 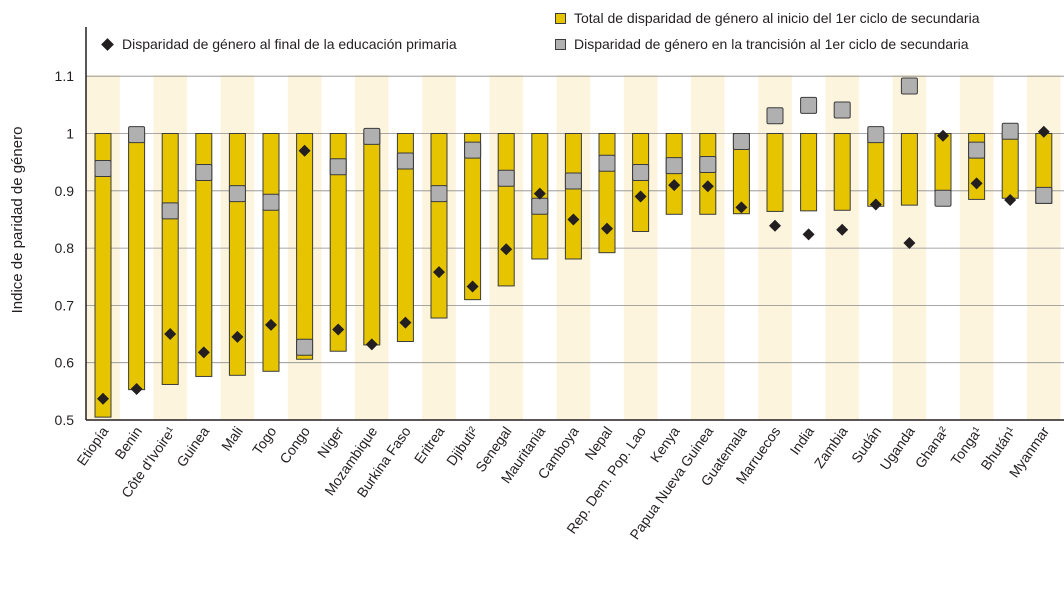 What do you see at coordinates (192, 446) in the screenshot?
I see `x-tick-label: Guinea` at bounding box center [192, 446].